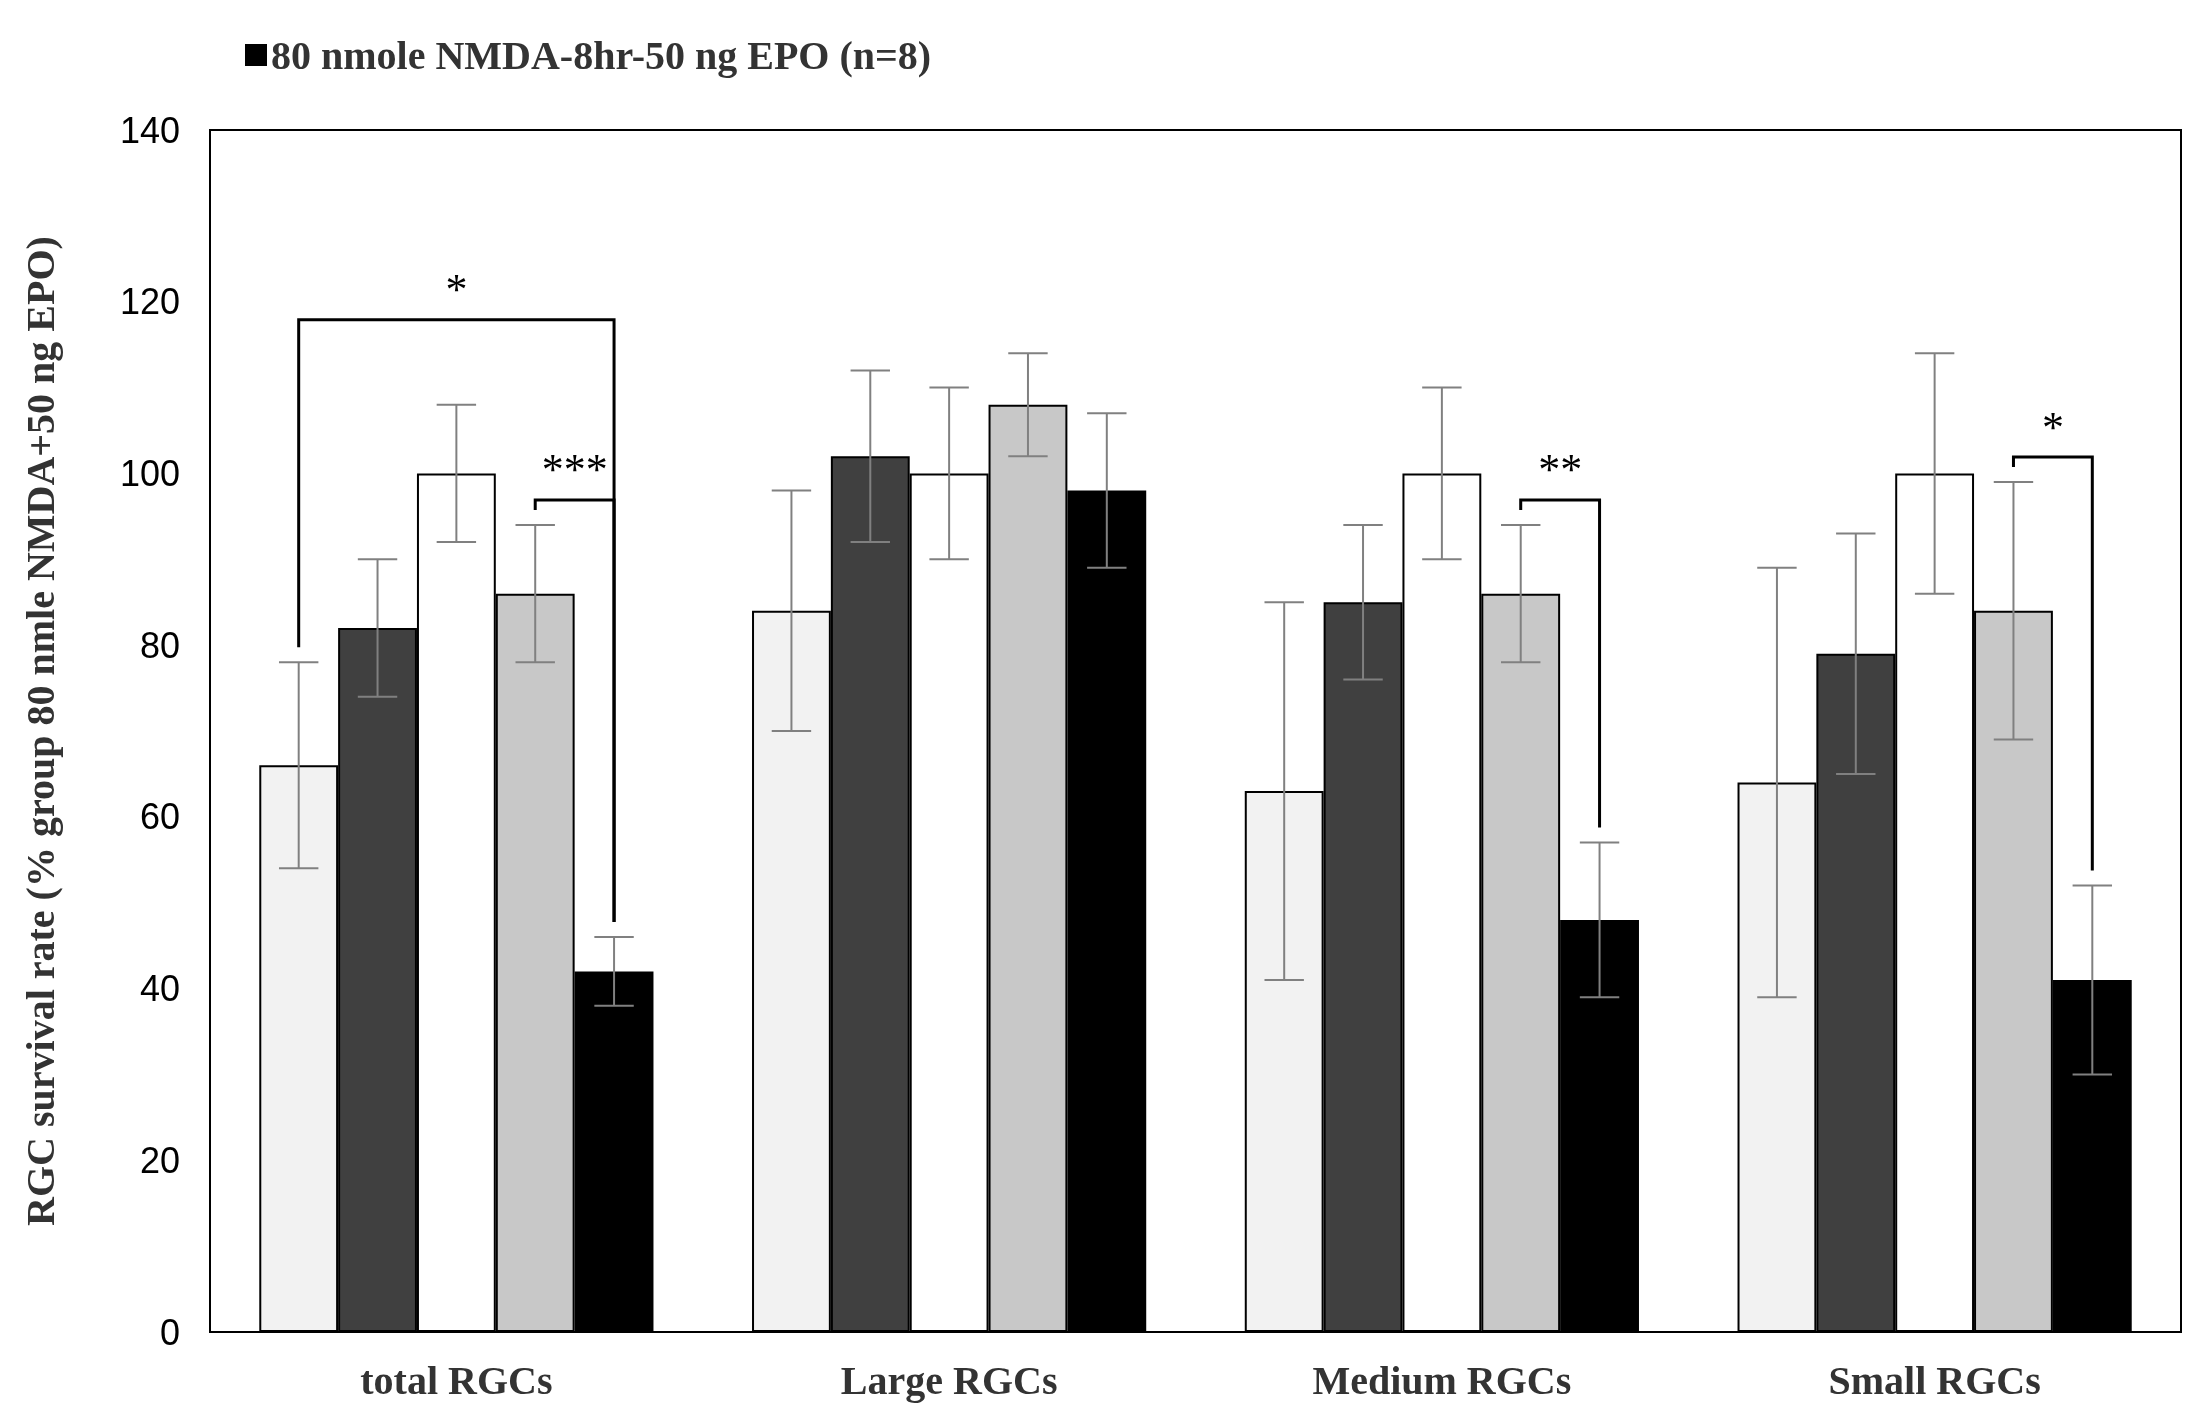 The width and height of the screenshot is (2201, 1422). I want to click on y-tick-label: 140, so click(149, 130).